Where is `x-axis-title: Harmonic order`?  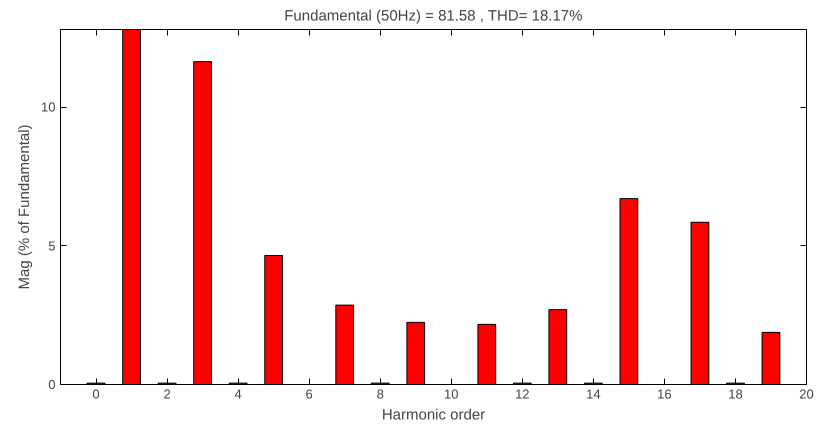 x-axis-title: Harmonic order is located at coordinates (434, 415).